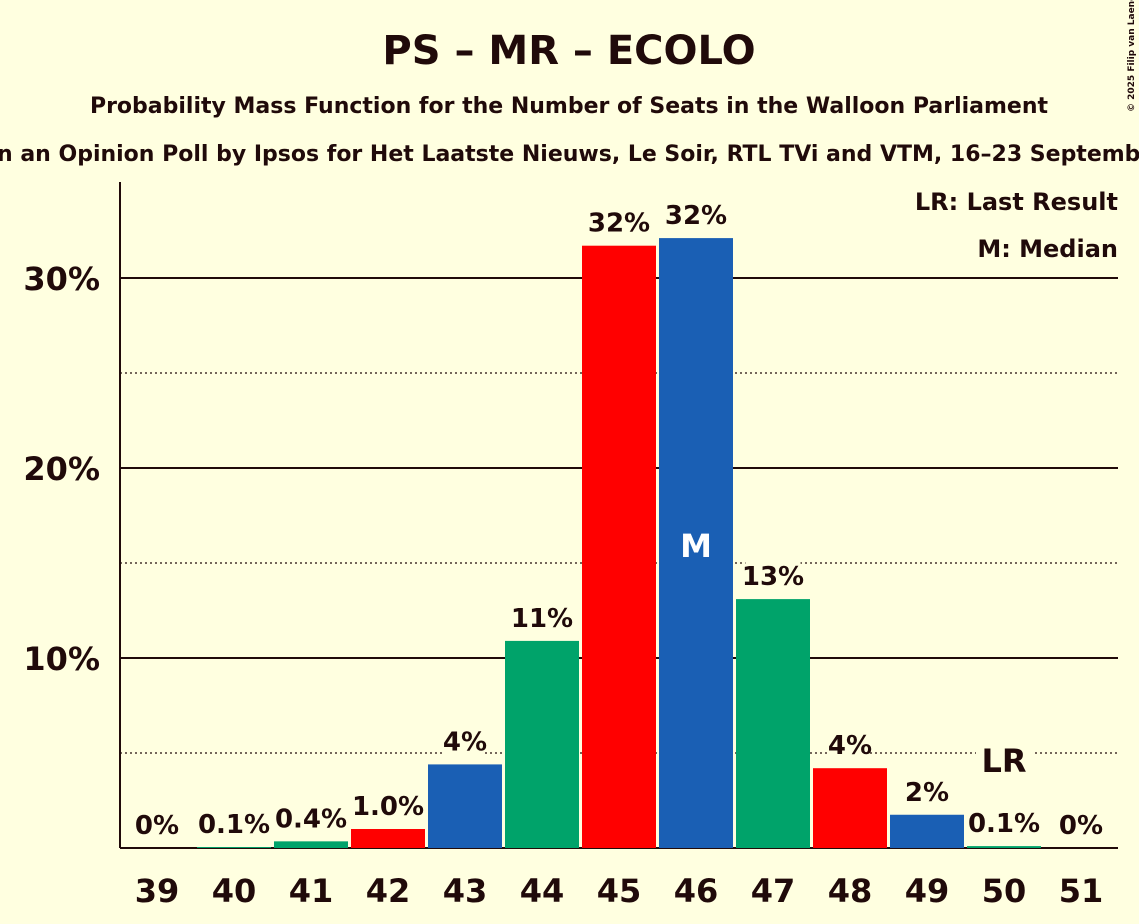 Image resolution: width=1139 pixels, height=924 pixels. What do you see at coordinates (696, 891) in the screenshot?
I see `x-tick-label: 46` at bounding box center [696, 891].